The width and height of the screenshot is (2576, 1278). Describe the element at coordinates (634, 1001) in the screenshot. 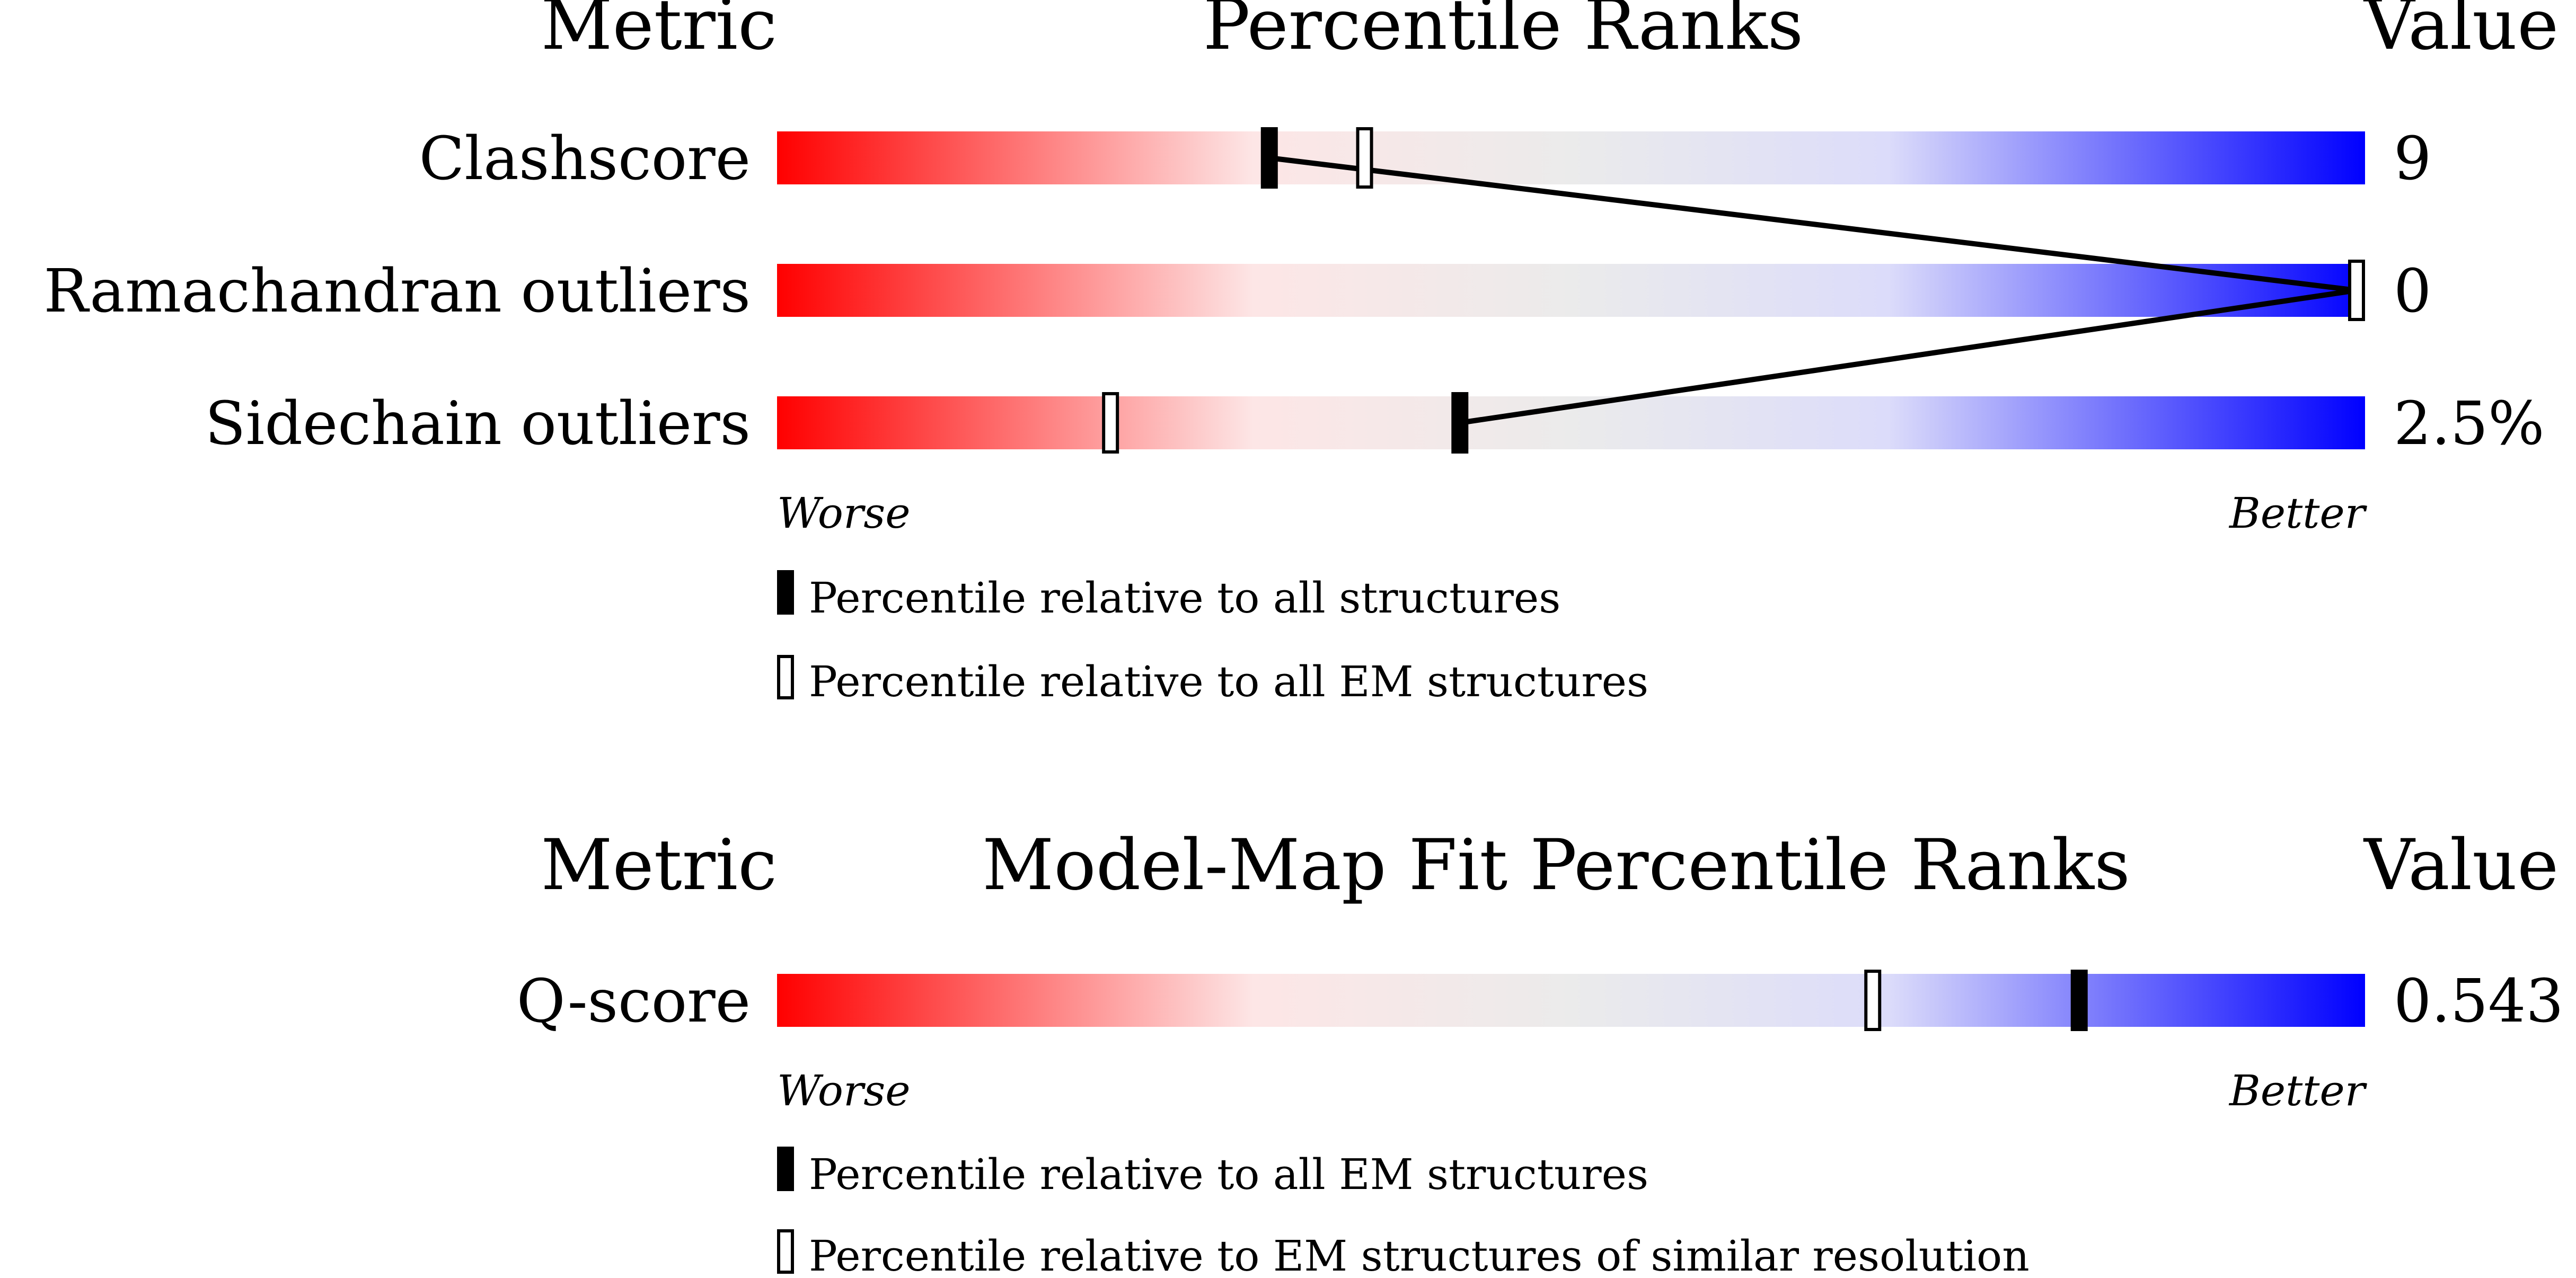

I see `metric-label-q-score: Q-score` at that location.